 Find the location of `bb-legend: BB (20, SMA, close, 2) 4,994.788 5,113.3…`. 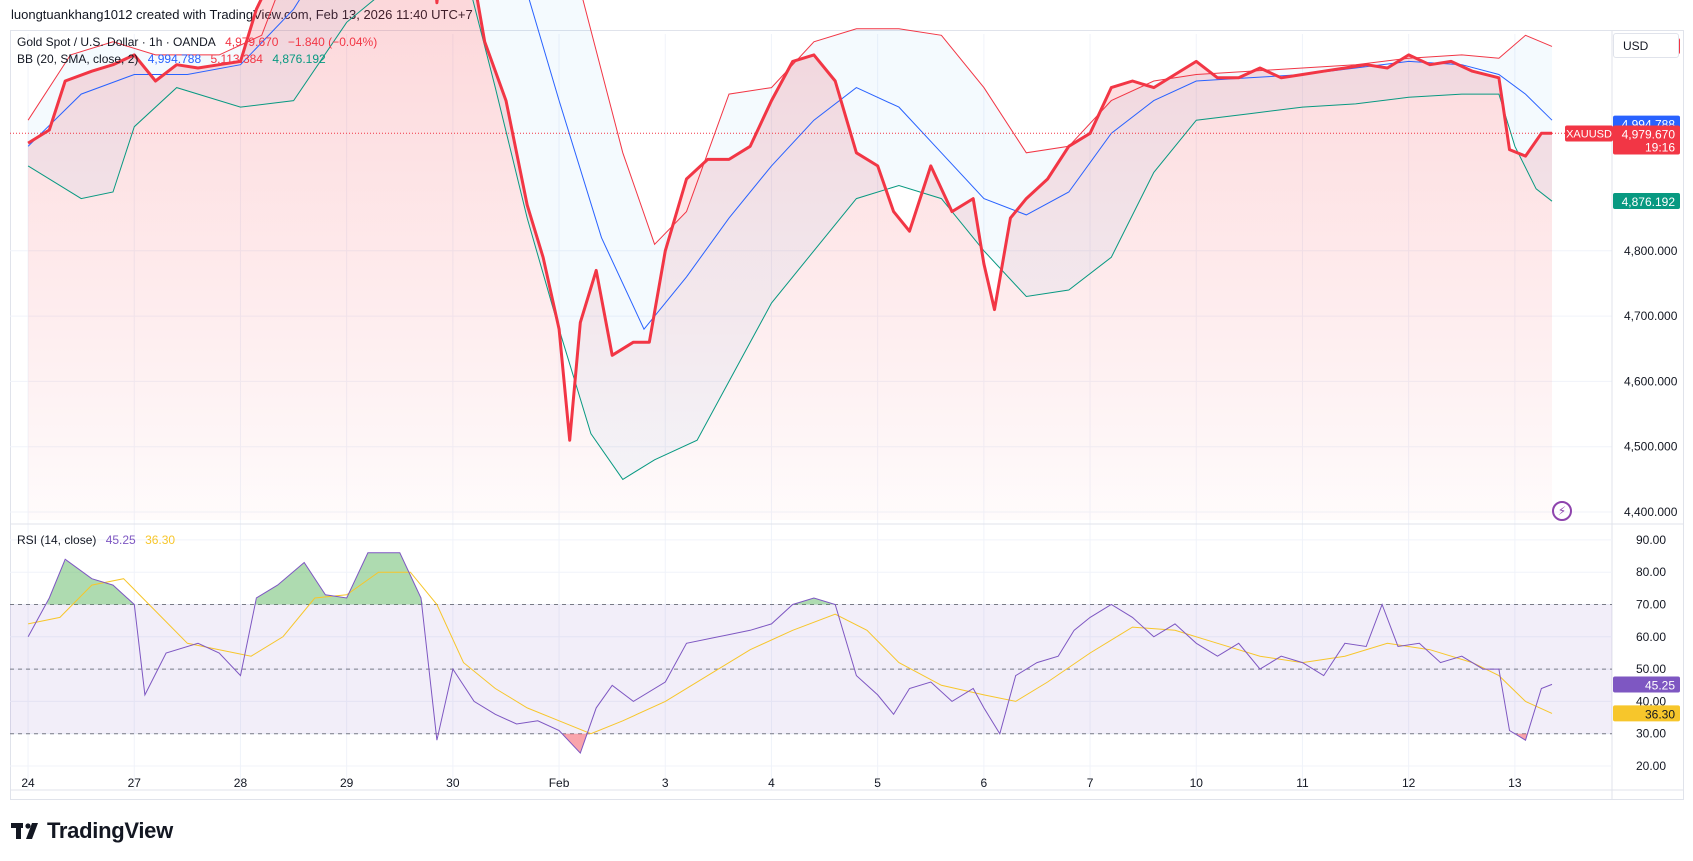

bb-legend: BB (20, SMA, close, 2) 4,994.788 5,113.3… is located at coordinates (174, 59).